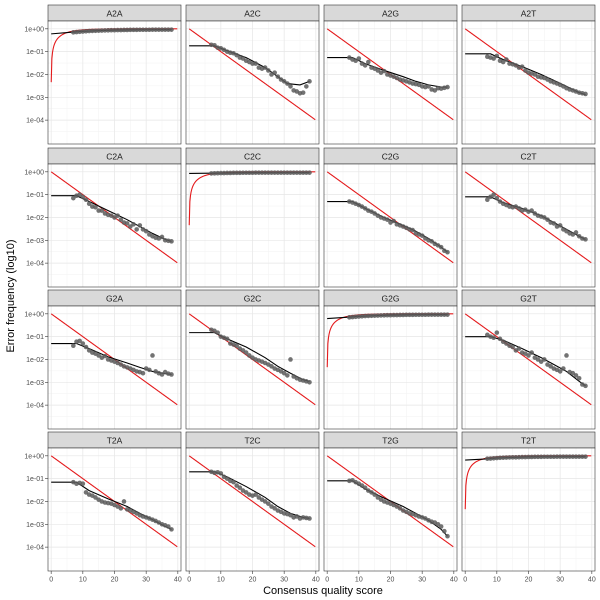  I want to click on facet-strip-label: A2C, so click(252, 14).